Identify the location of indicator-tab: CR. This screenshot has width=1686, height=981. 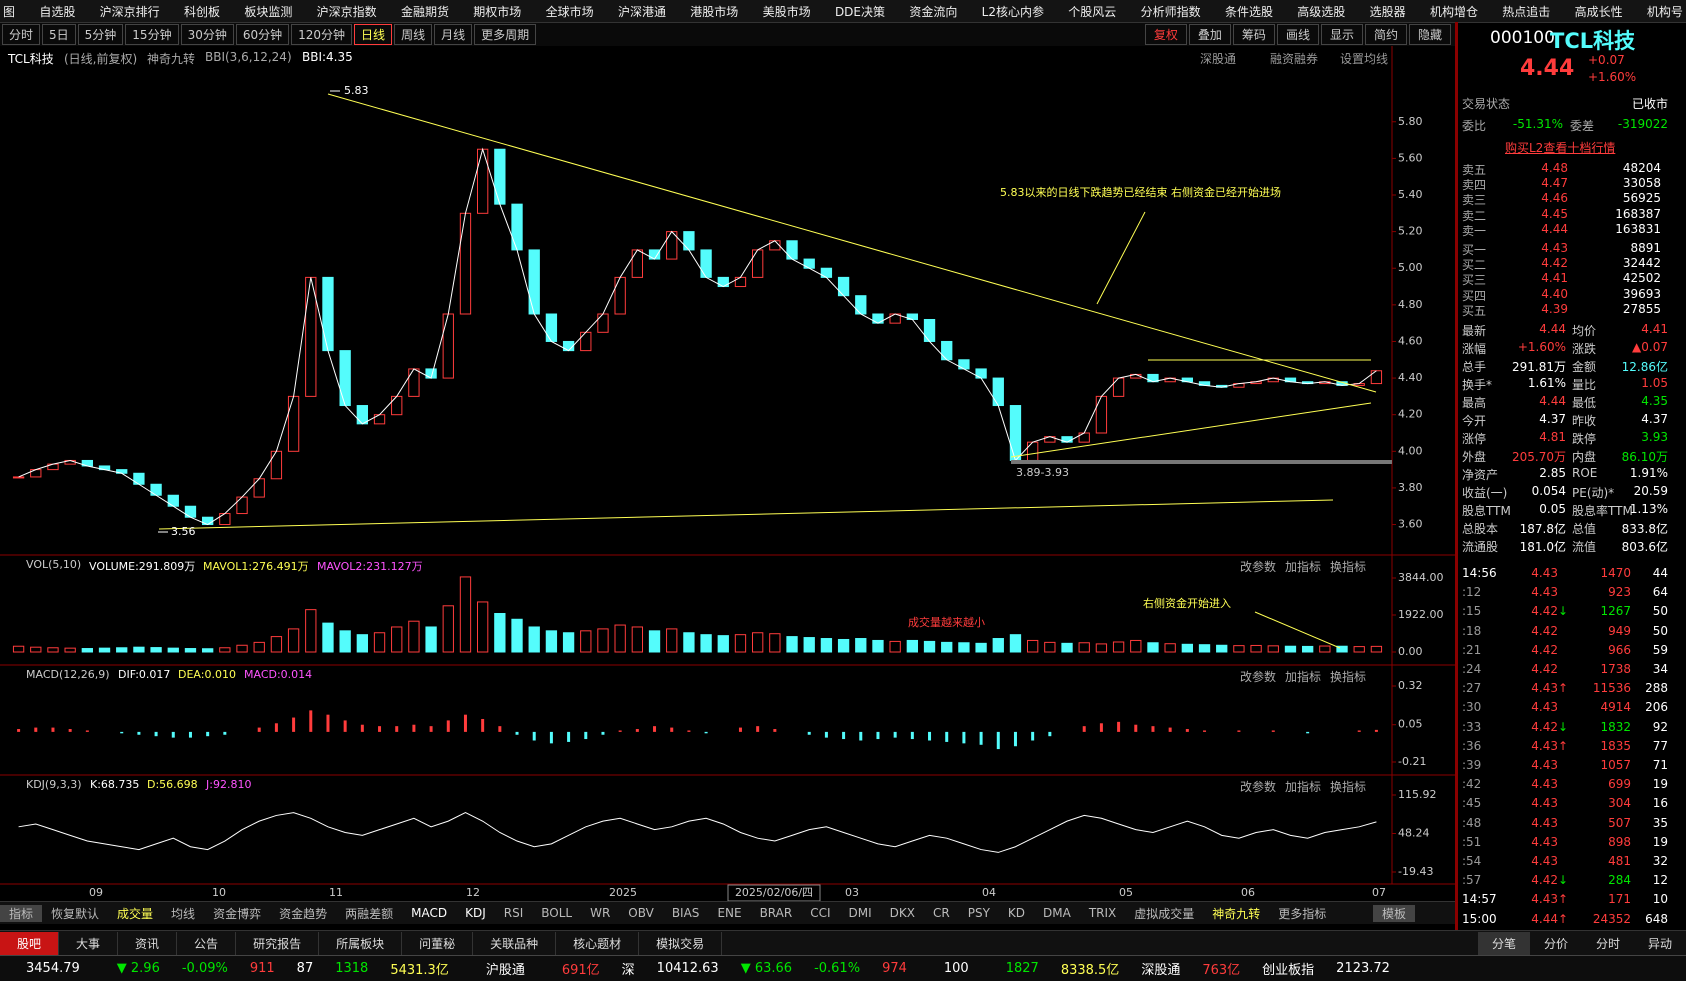
(941, 913).